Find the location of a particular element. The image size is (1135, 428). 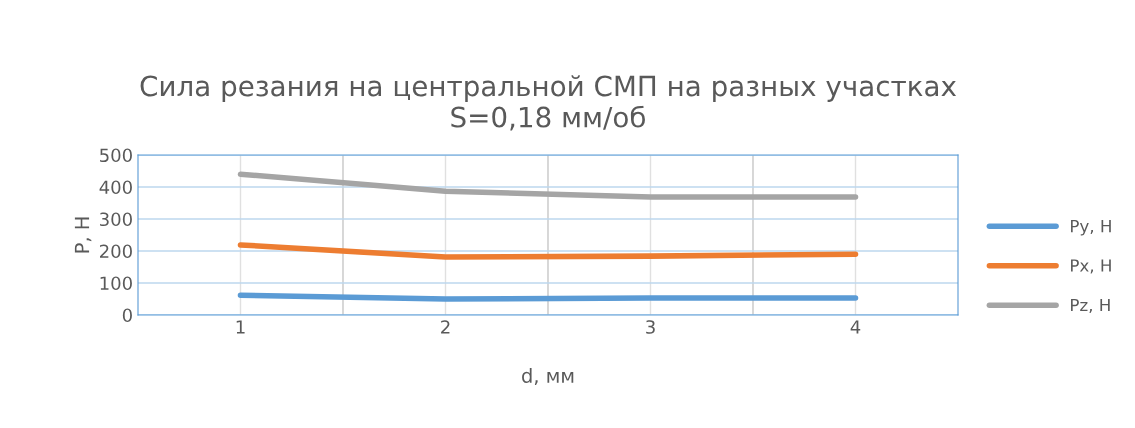

x-tick-label: 1 is located at coordinates (240, 327).